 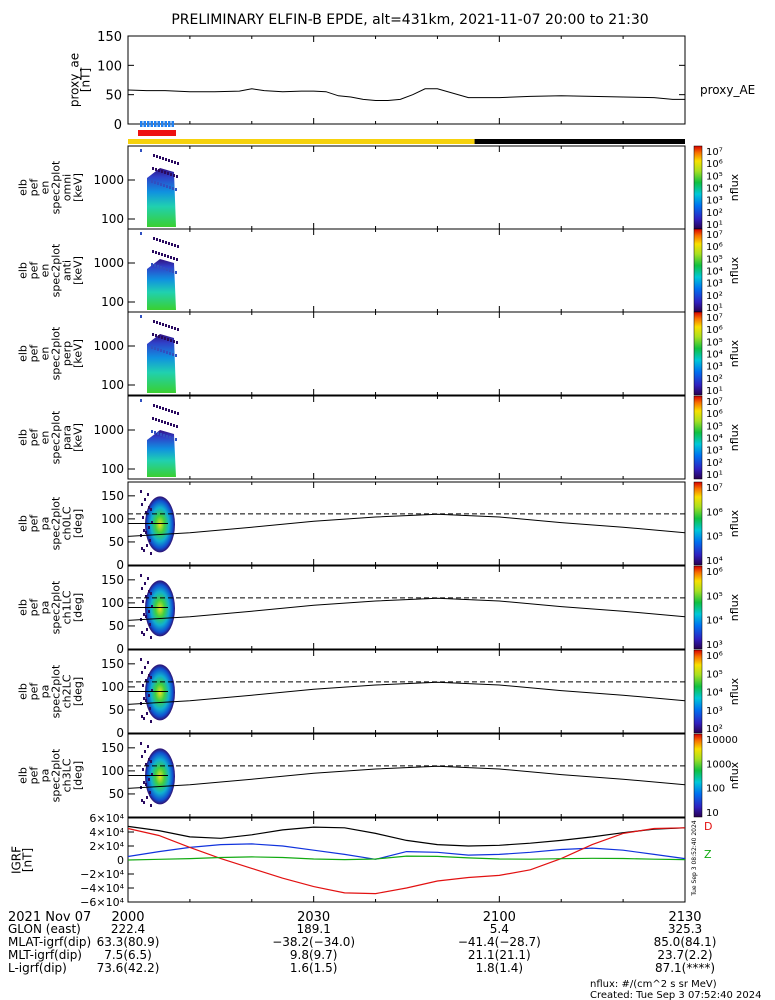 I want to click on time-tick-label: 2000, so click(x=127, y=917).